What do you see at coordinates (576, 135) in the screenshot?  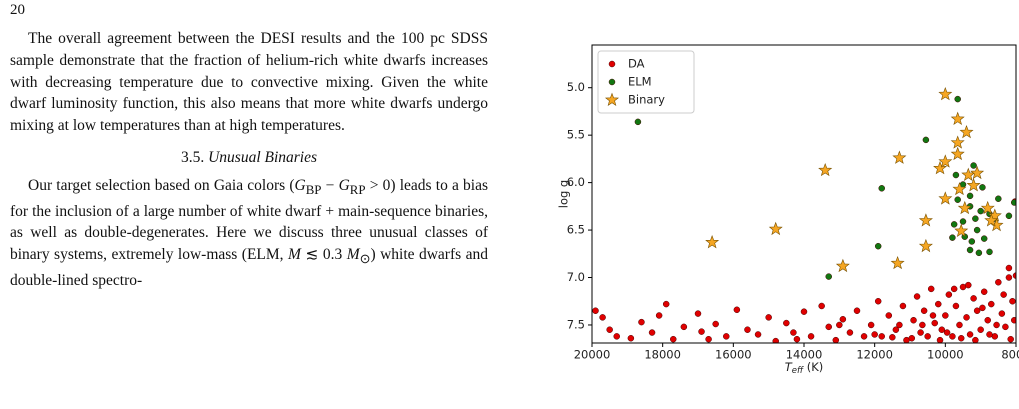 I see `y-tick-label: 5.5` at bounding box center [576, 135].